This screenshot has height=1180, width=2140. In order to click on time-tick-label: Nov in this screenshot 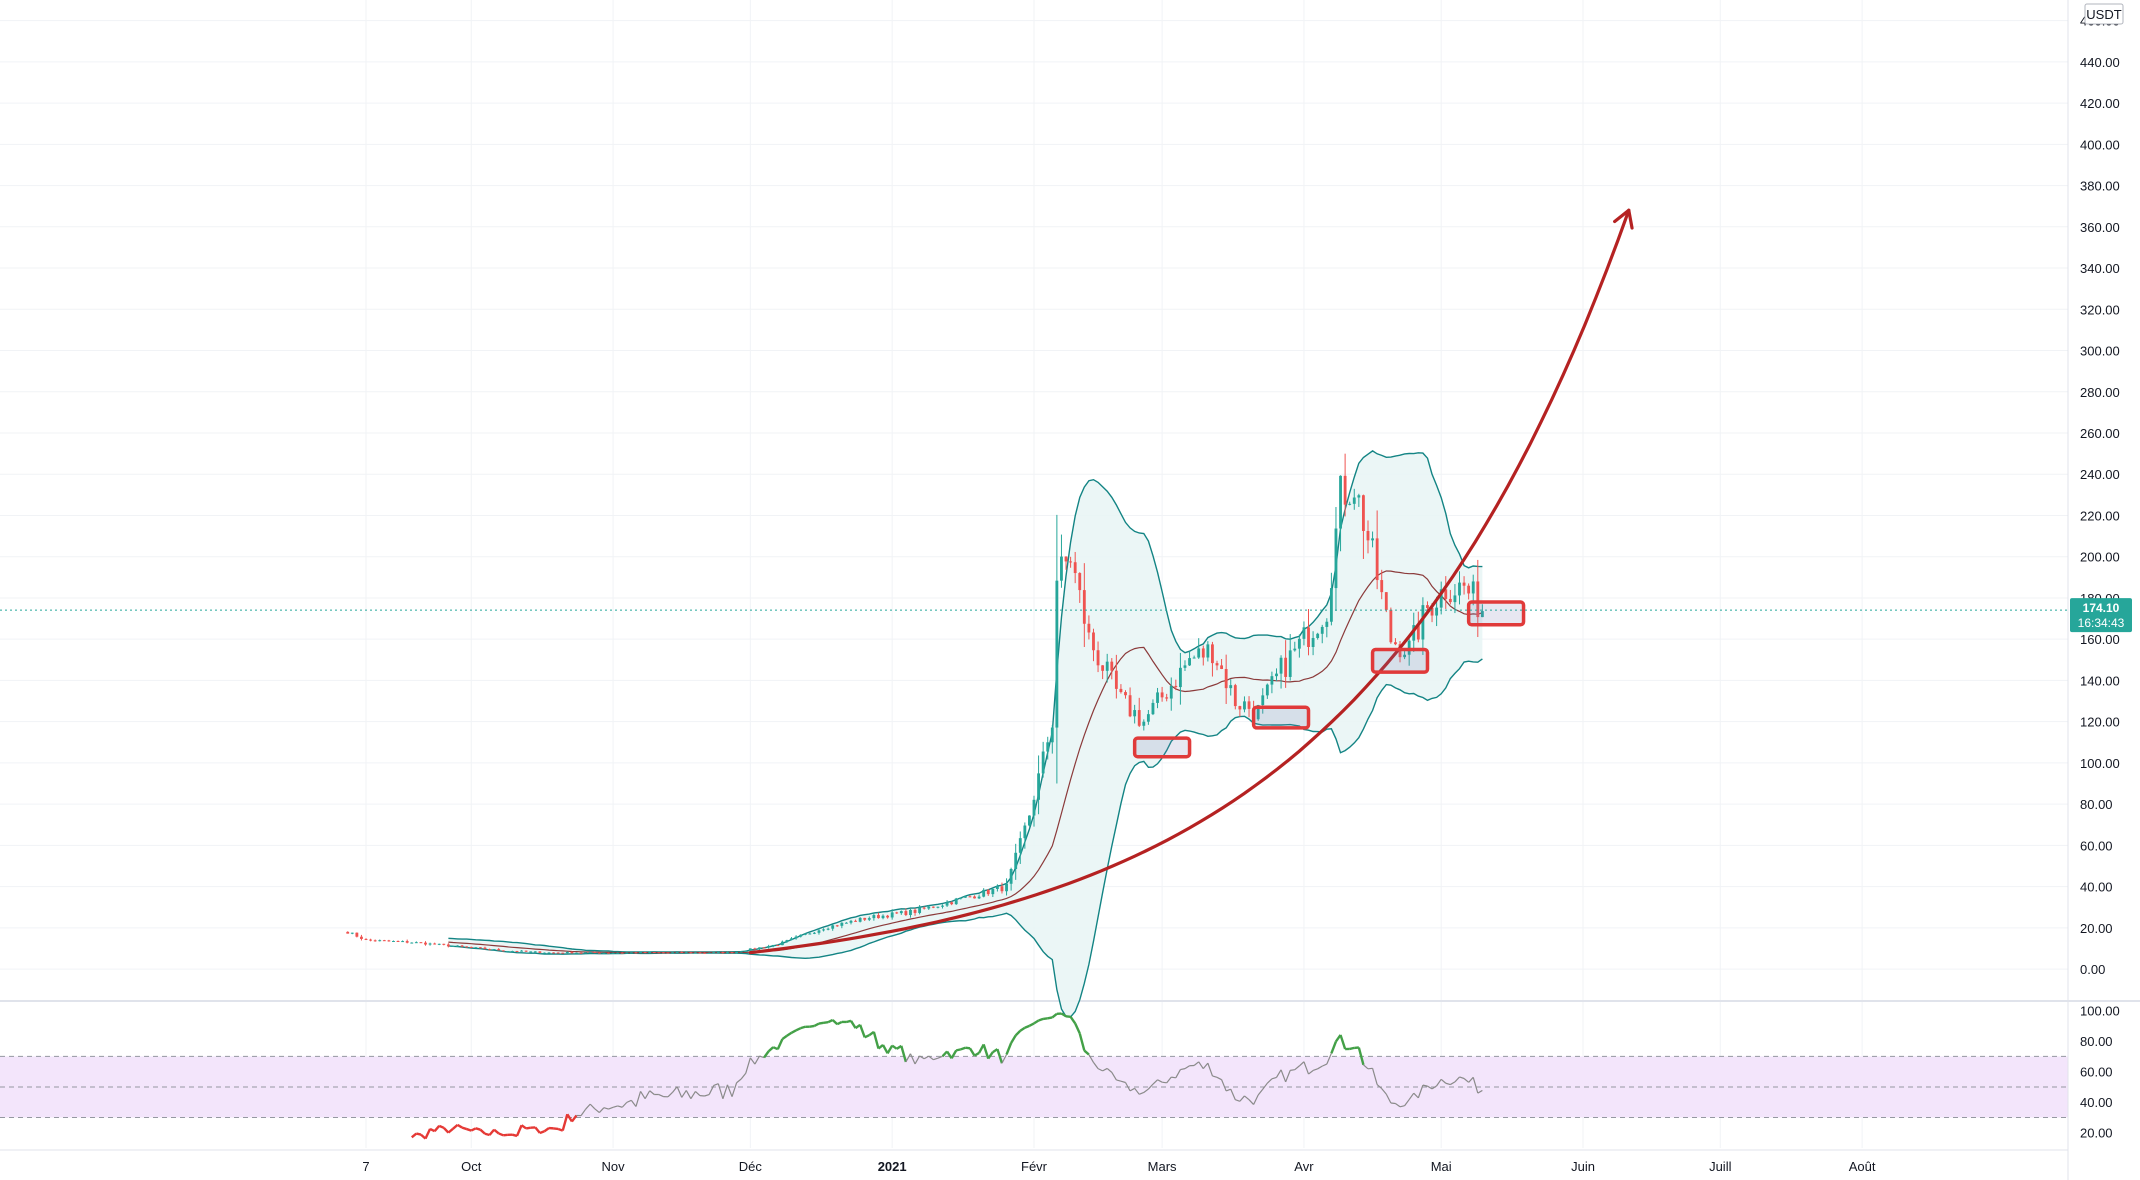, I will do `click(614, 1166)`.